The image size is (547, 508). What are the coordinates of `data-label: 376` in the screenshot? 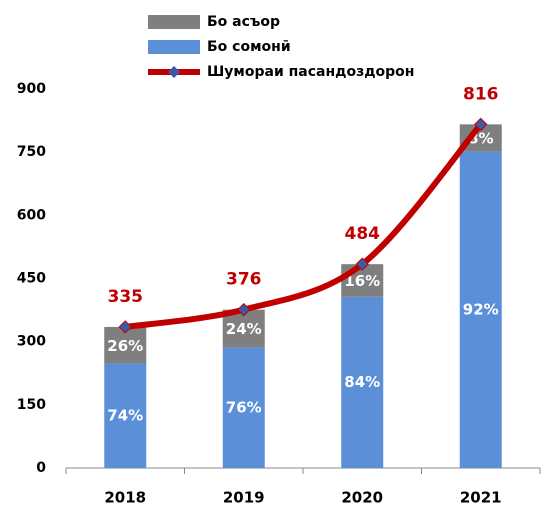 It's located at (244, 280).